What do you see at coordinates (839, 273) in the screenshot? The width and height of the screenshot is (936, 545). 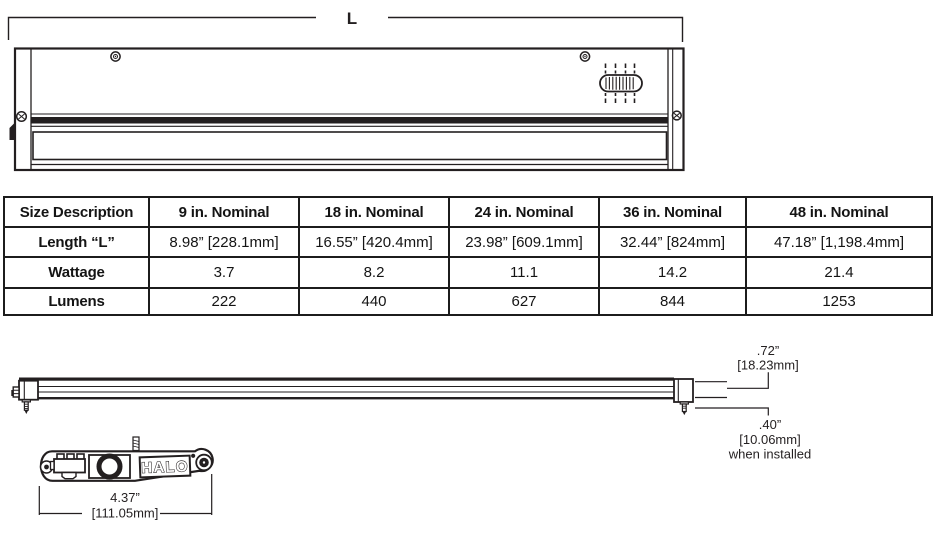 I see `table-cell: 21.4` at bounding box center [839, 273].